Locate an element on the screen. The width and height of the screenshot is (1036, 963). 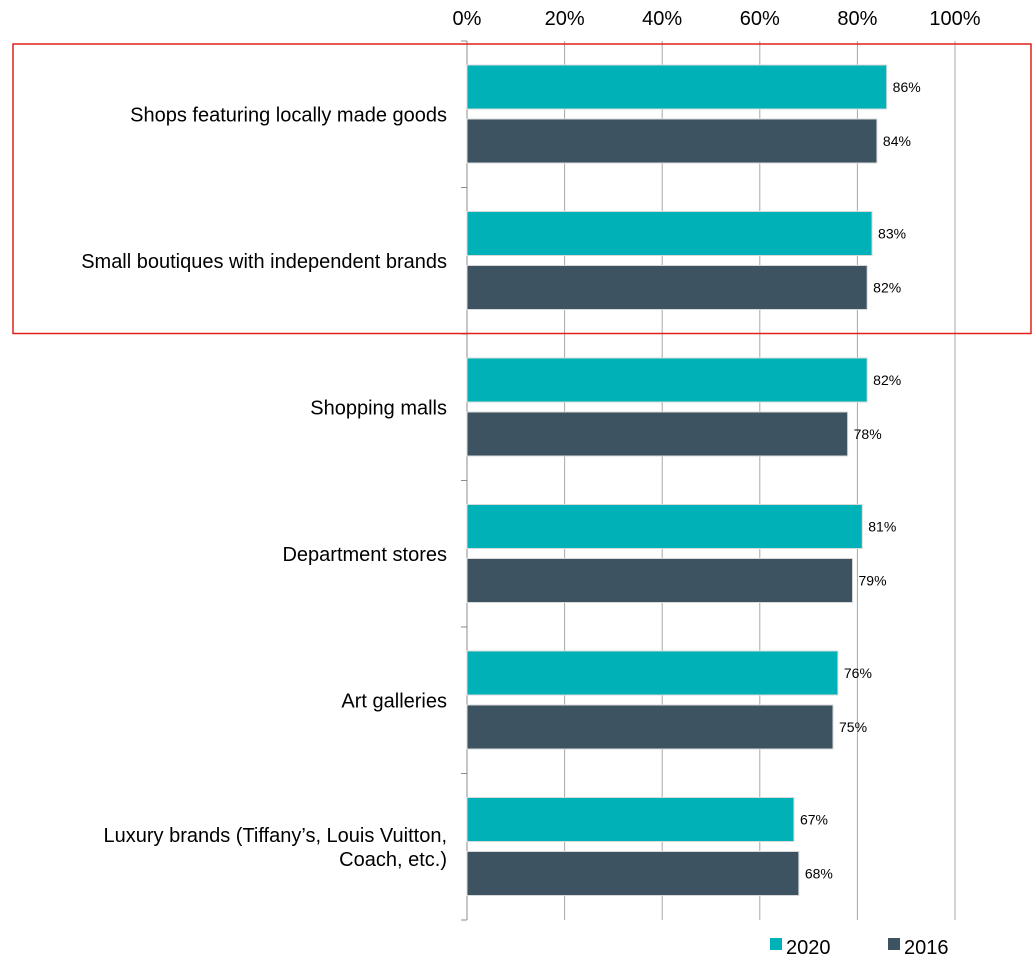
data-label: 67% is located at coordinates (814, 820).